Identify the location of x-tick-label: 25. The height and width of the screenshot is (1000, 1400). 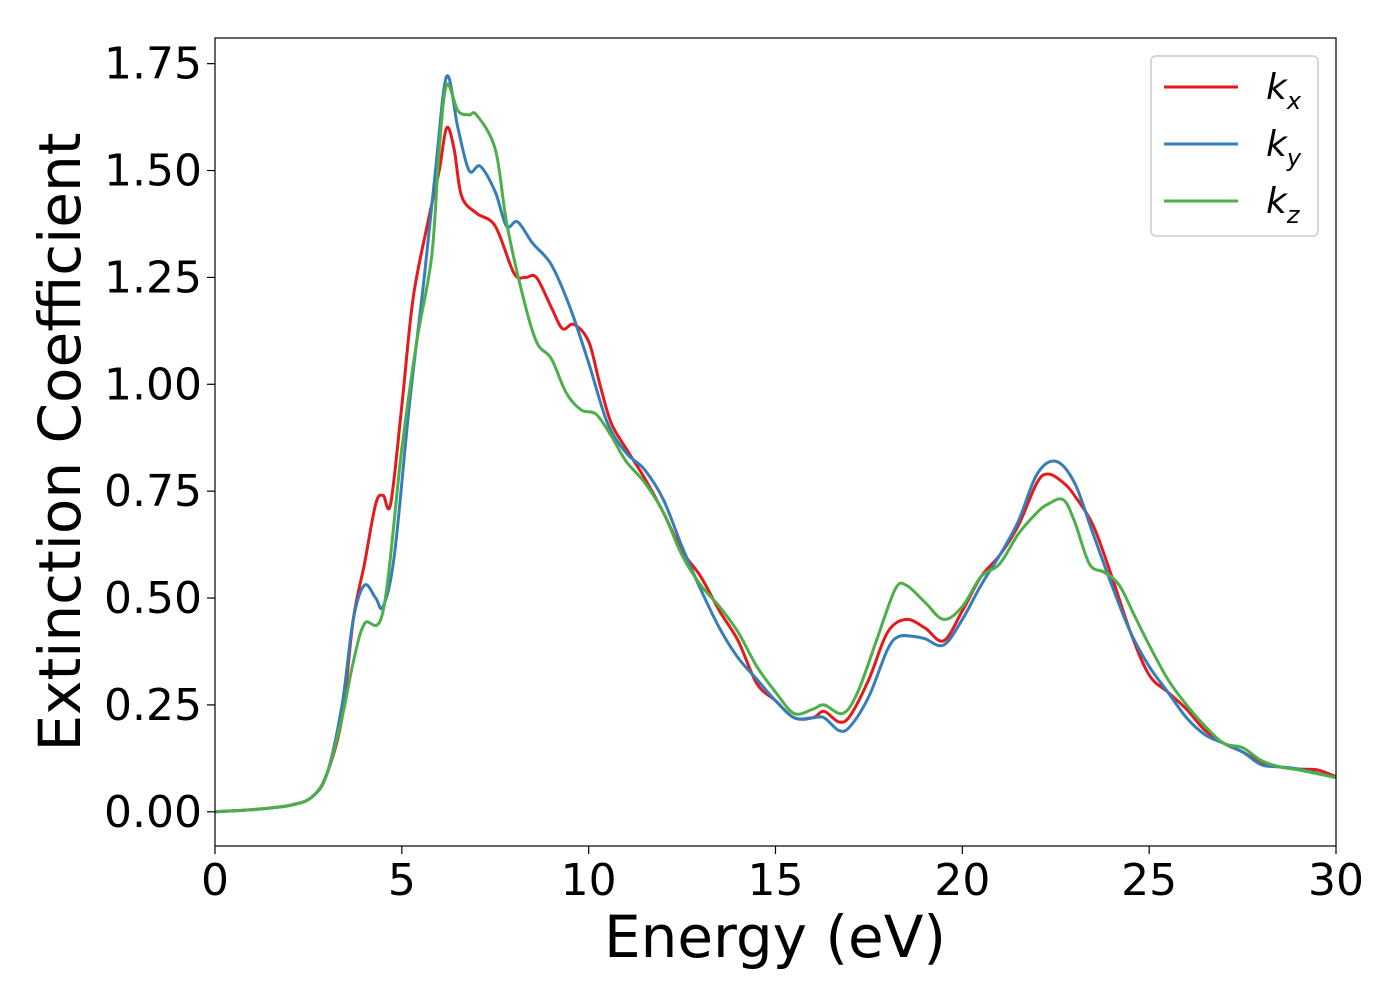
(1149, 880).